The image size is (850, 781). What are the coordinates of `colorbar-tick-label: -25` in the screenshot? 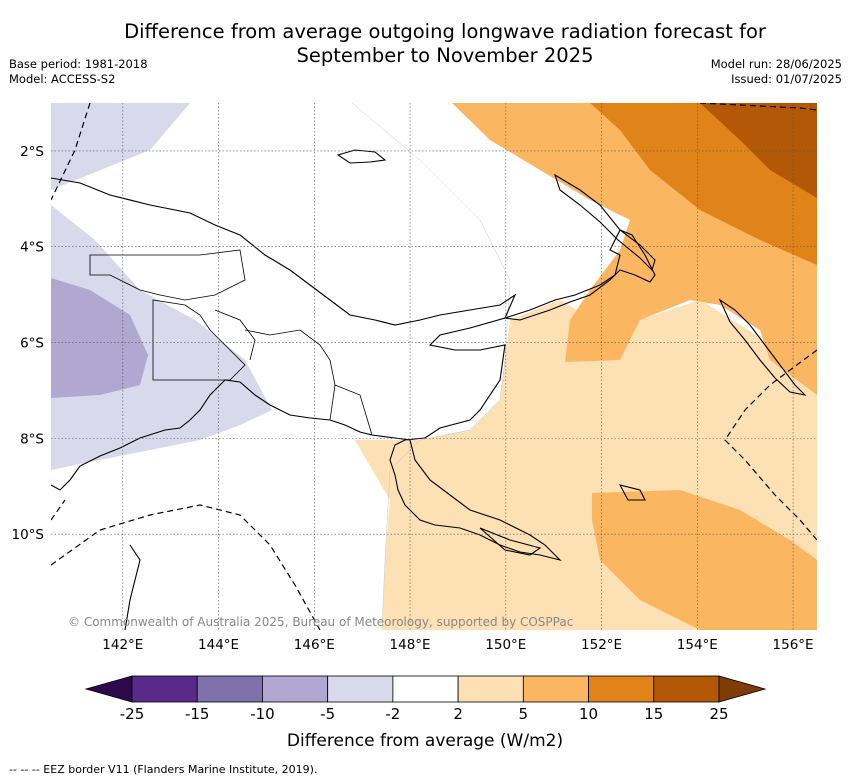 It's located at (132, 714).